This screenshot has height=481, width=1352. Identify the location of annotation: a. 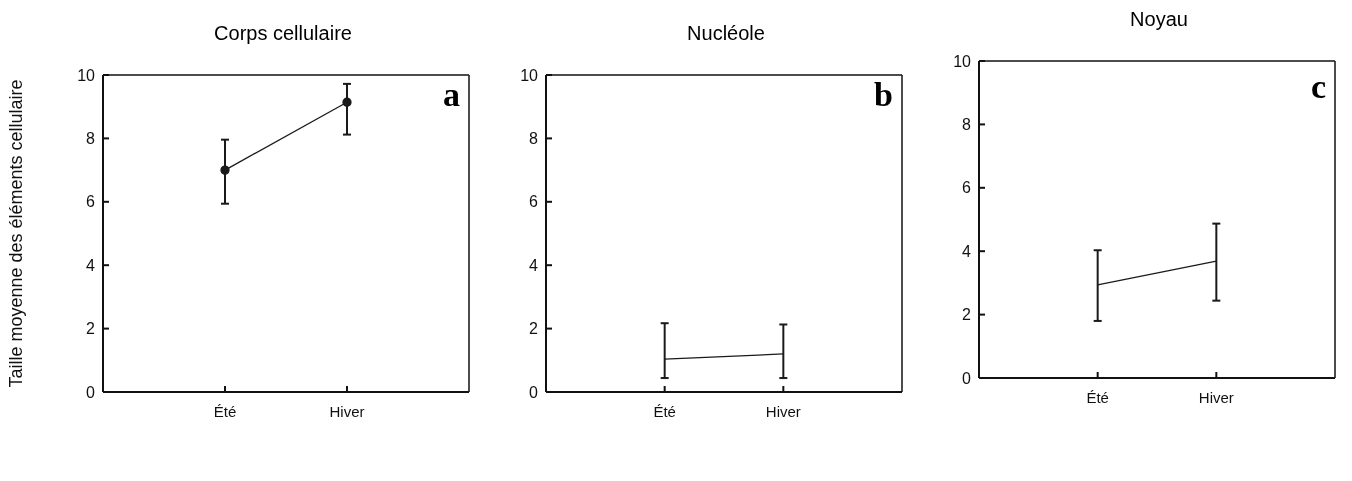
(451, 95).